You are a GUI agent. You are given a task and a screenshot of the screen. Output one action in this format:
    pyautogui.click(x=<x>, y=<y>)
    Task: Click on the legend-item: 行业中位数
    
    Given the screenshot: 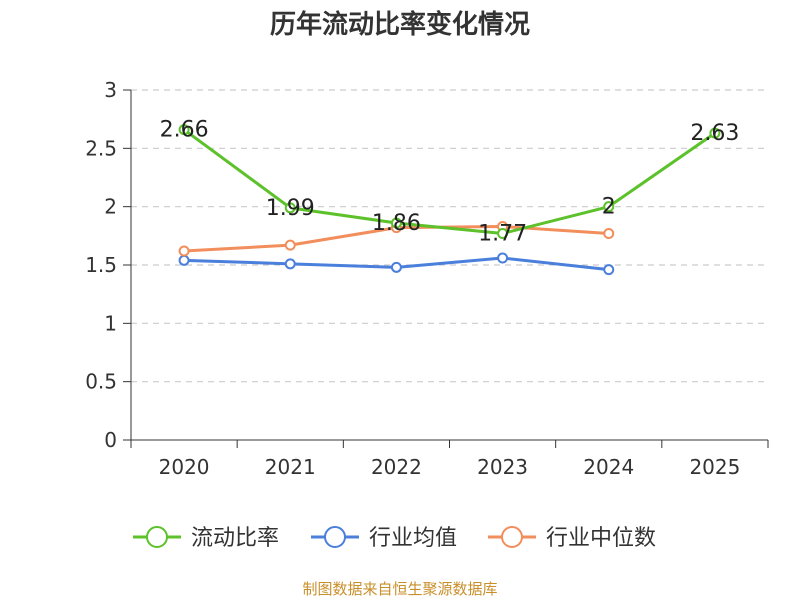 What is the action you would take?
    pyautogui.click(x=572, y=538)
    